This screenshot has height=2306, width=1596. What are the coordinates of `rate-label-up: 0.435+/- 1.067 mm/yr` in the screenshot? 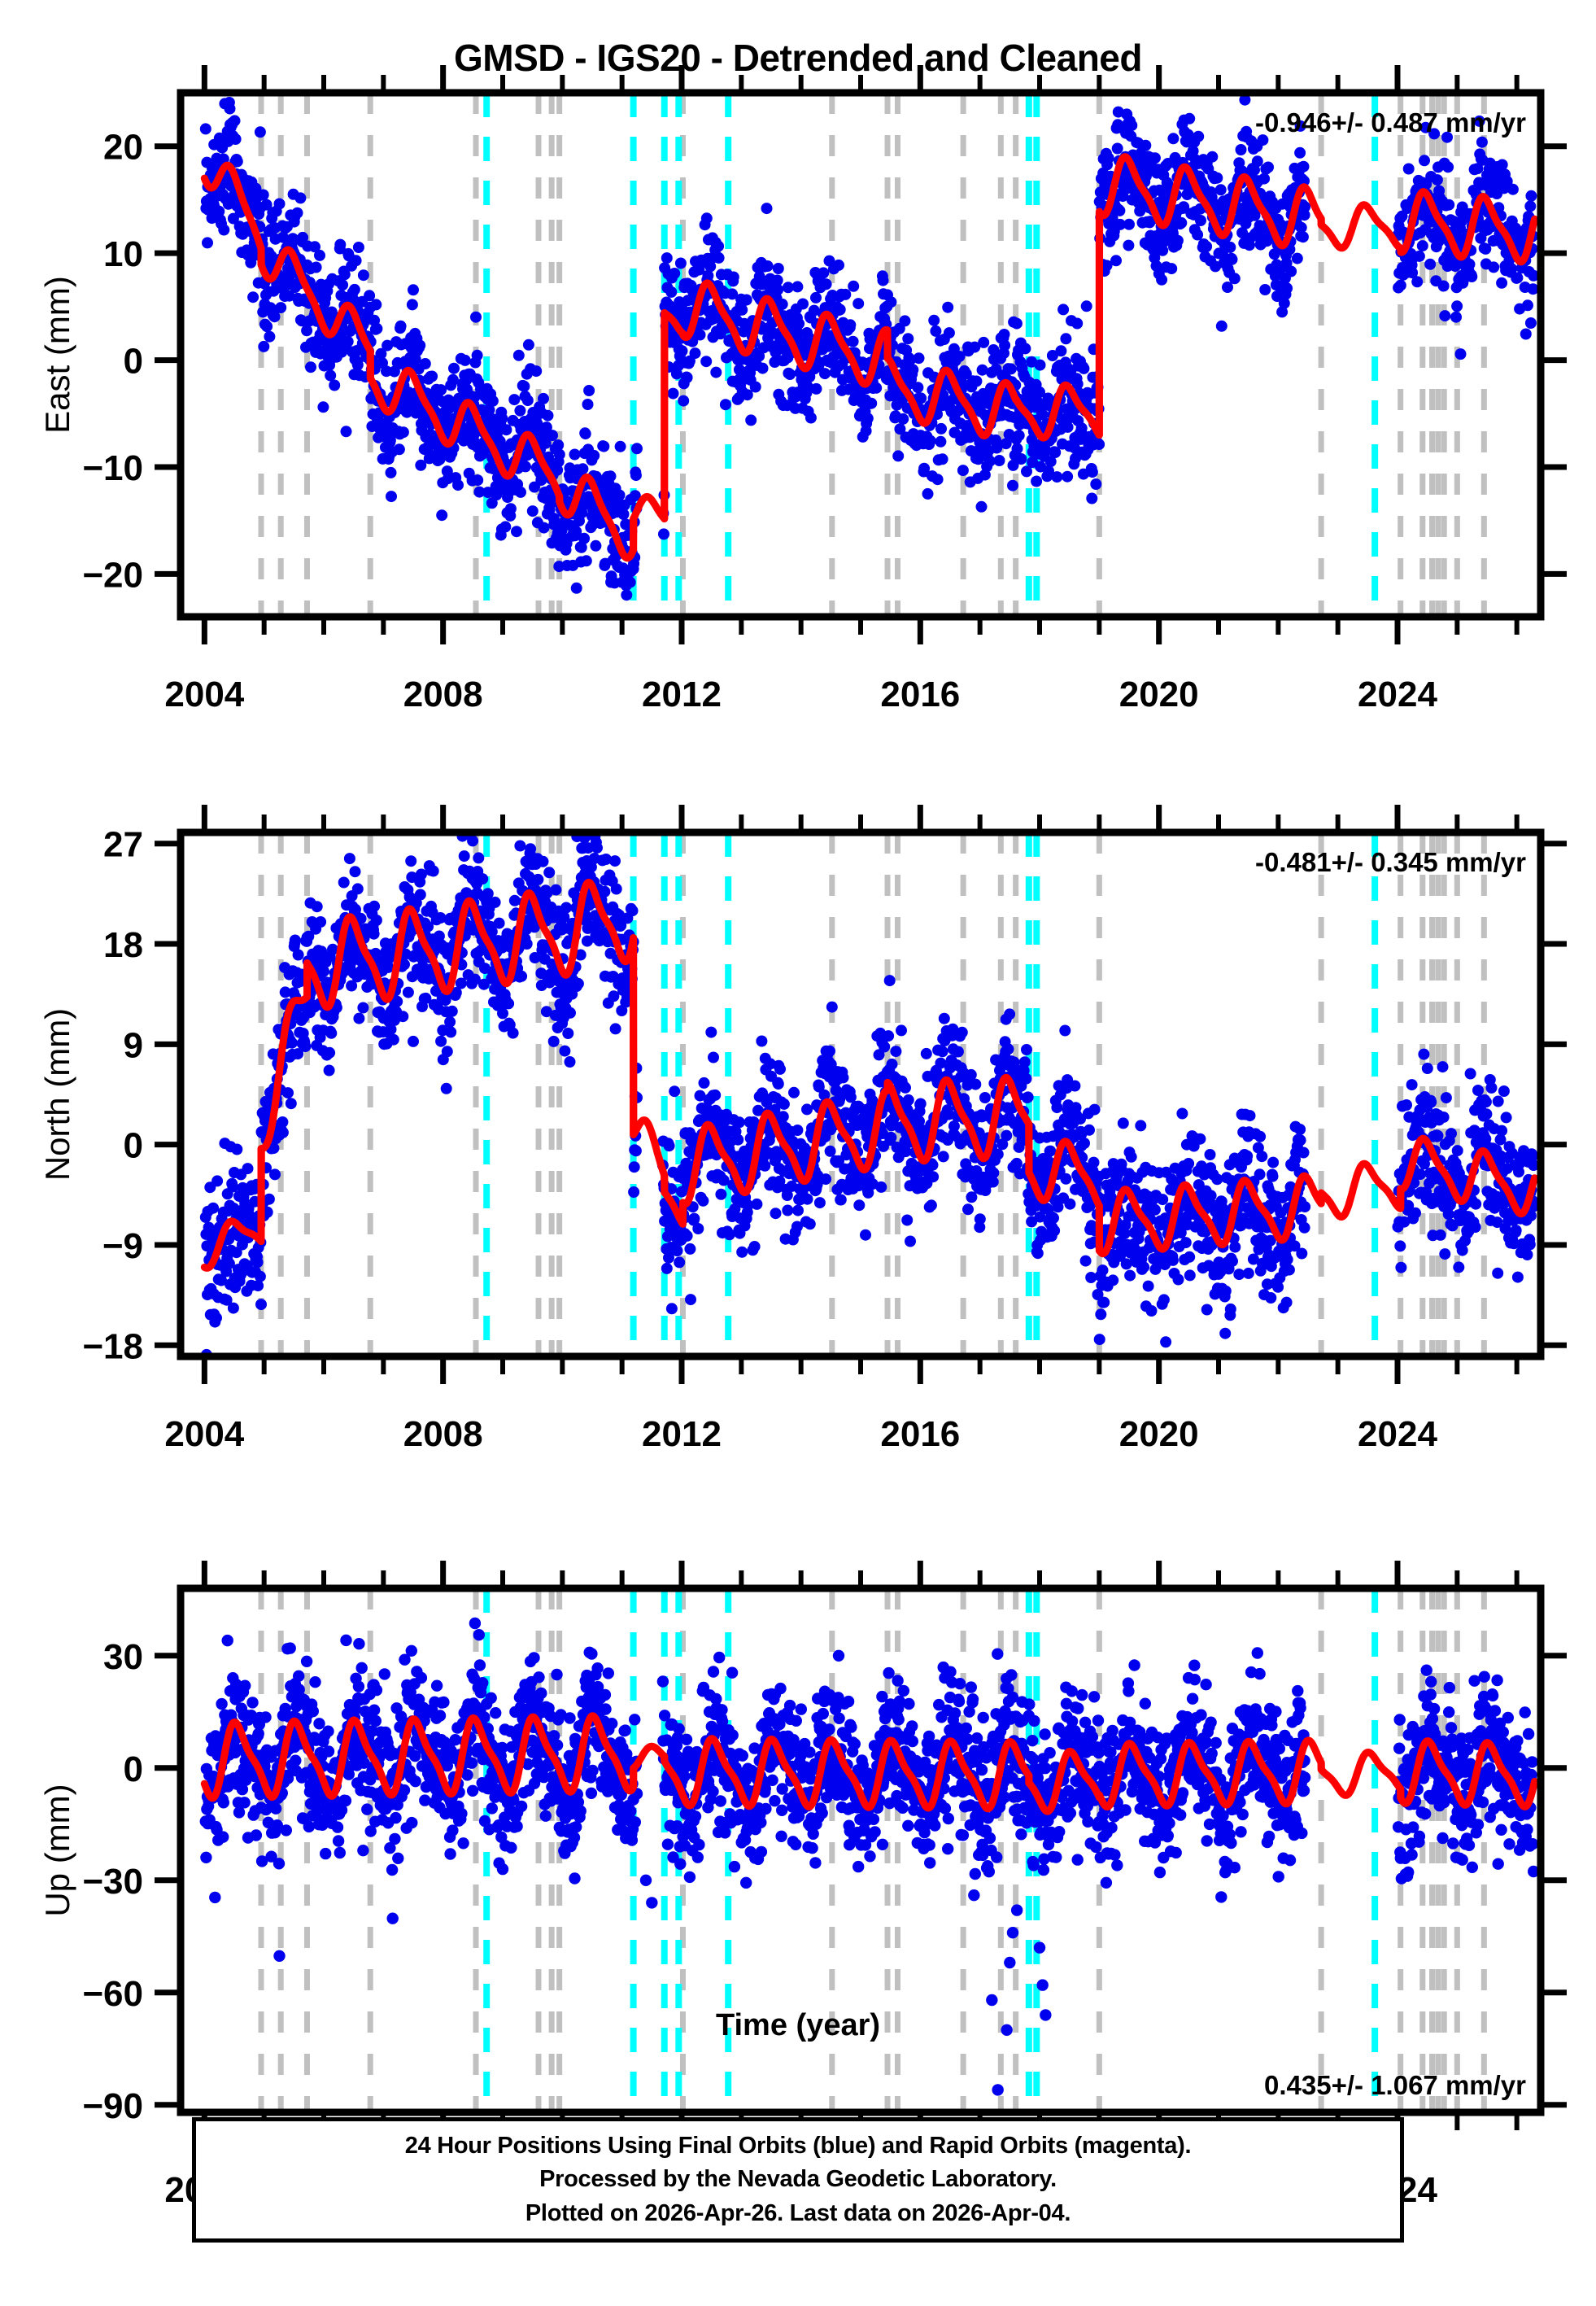 It's located at (1395, 2085).